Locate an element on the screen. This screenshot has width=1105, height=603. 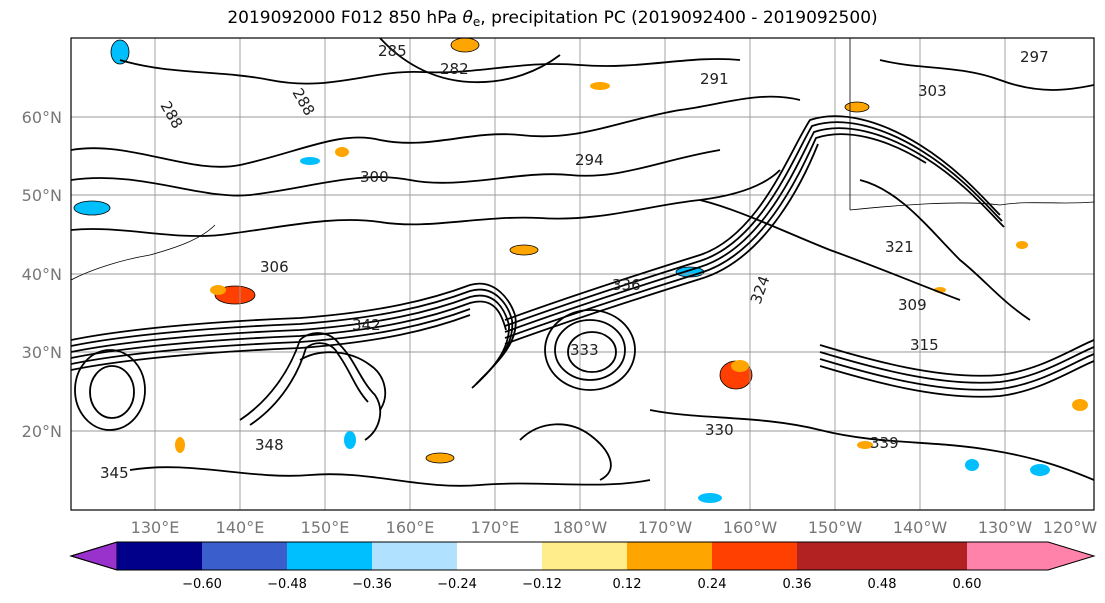
lon-tick-label: 170°W is located at coordinates (665, 527).